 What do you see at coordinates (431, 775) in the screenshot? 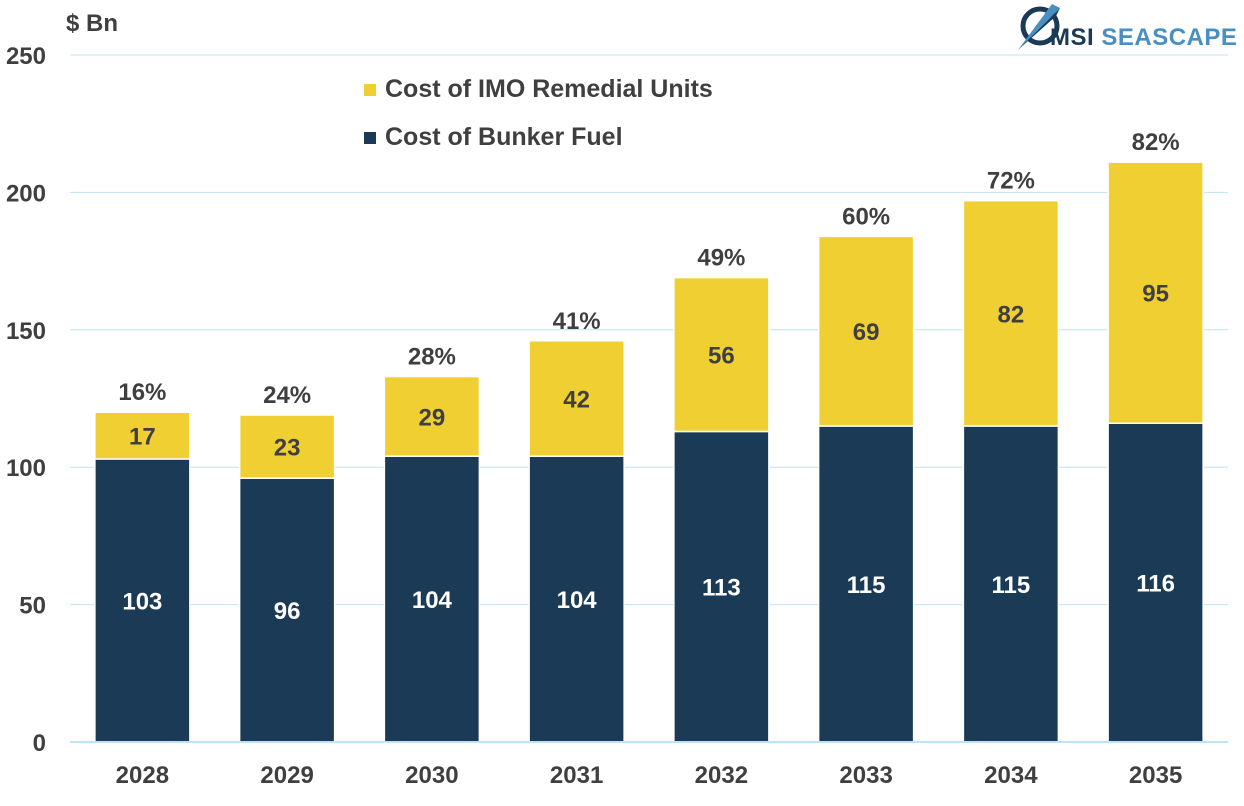
I see `x-tick-label: 2030` at bounding box center [431, 775].